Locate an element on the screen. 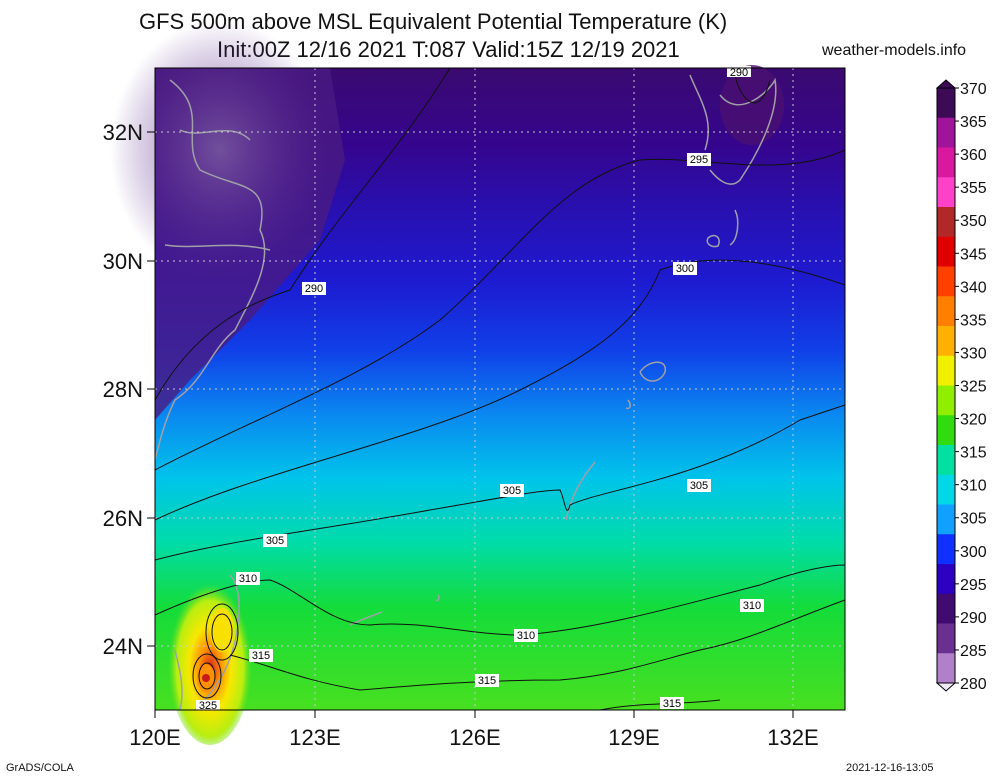 The height and width of the screenshot is (779, 1000). colorbar-label: 300 is located at coordinates (973, 552).